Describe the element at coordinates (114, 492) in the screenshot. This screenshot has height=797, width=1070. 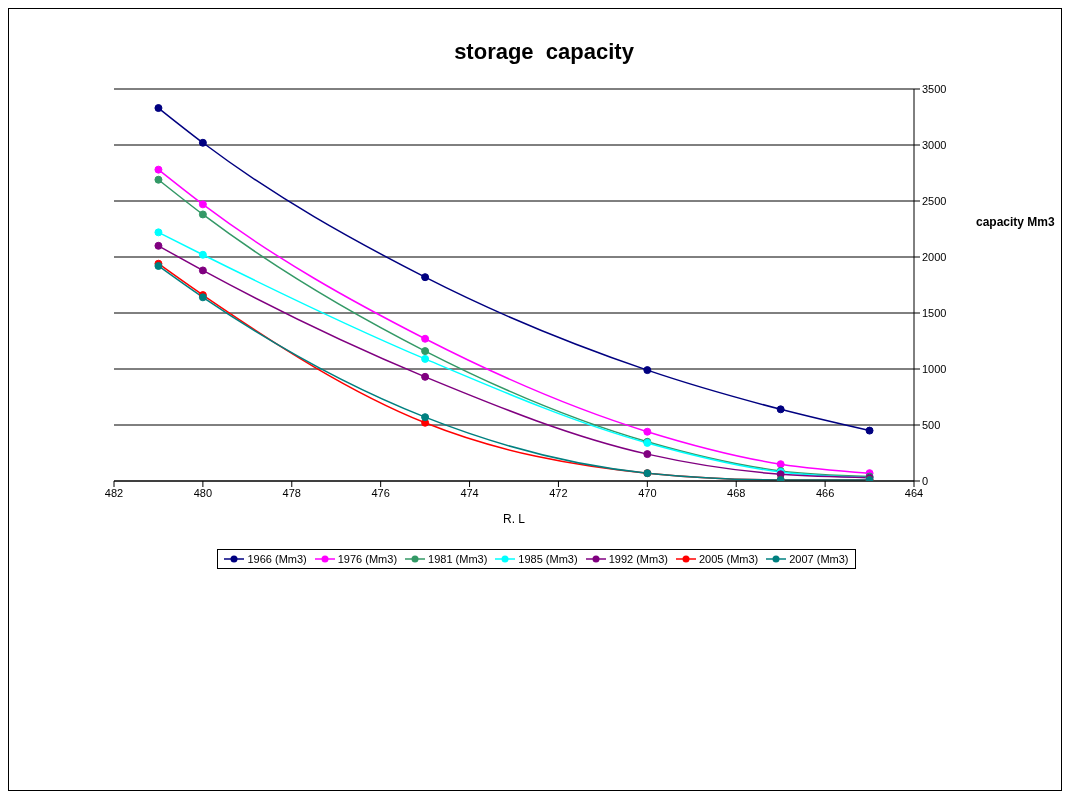
I see `x-tick-label: 482` at that location.